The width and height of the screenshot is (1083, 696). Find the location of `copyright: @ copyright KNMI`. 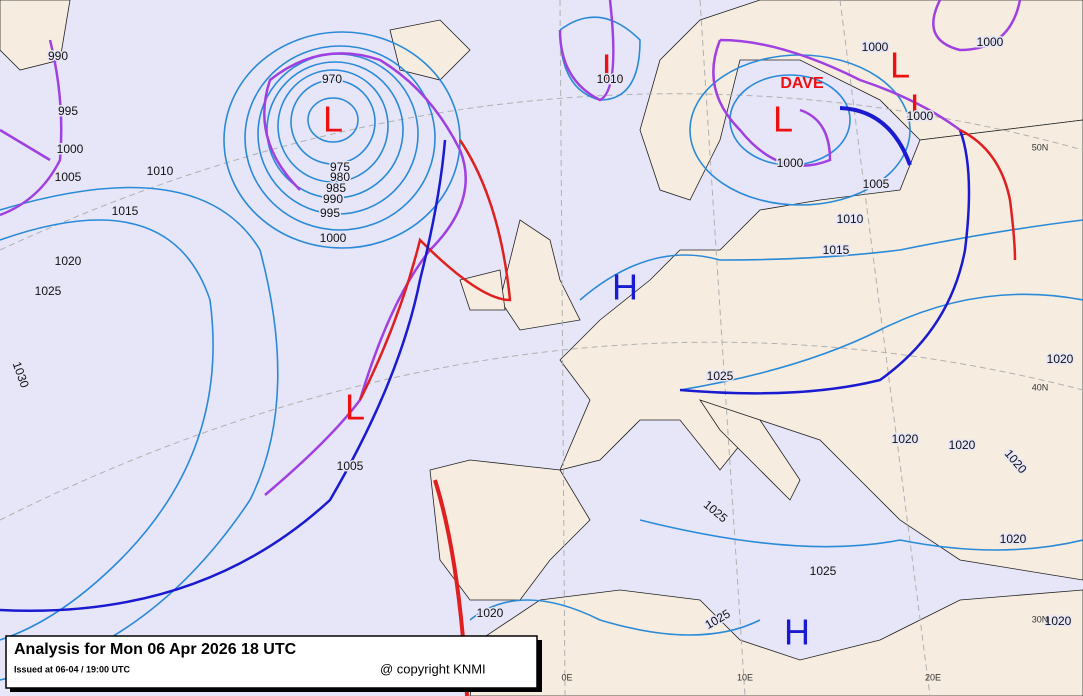

copyright: @ copyright KNMI is located at coordinates (433, 668).